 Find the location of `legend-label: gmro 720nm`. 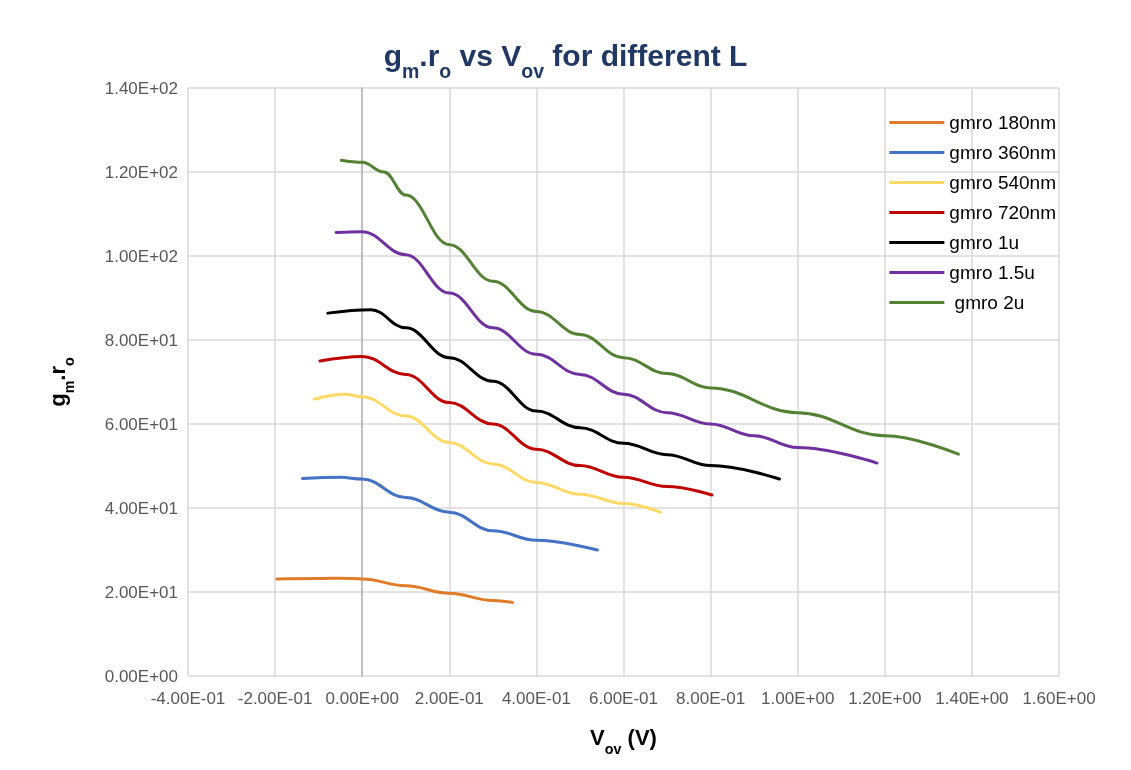

legend-label: gmro 720nm is located at coordinates (1003, 212).